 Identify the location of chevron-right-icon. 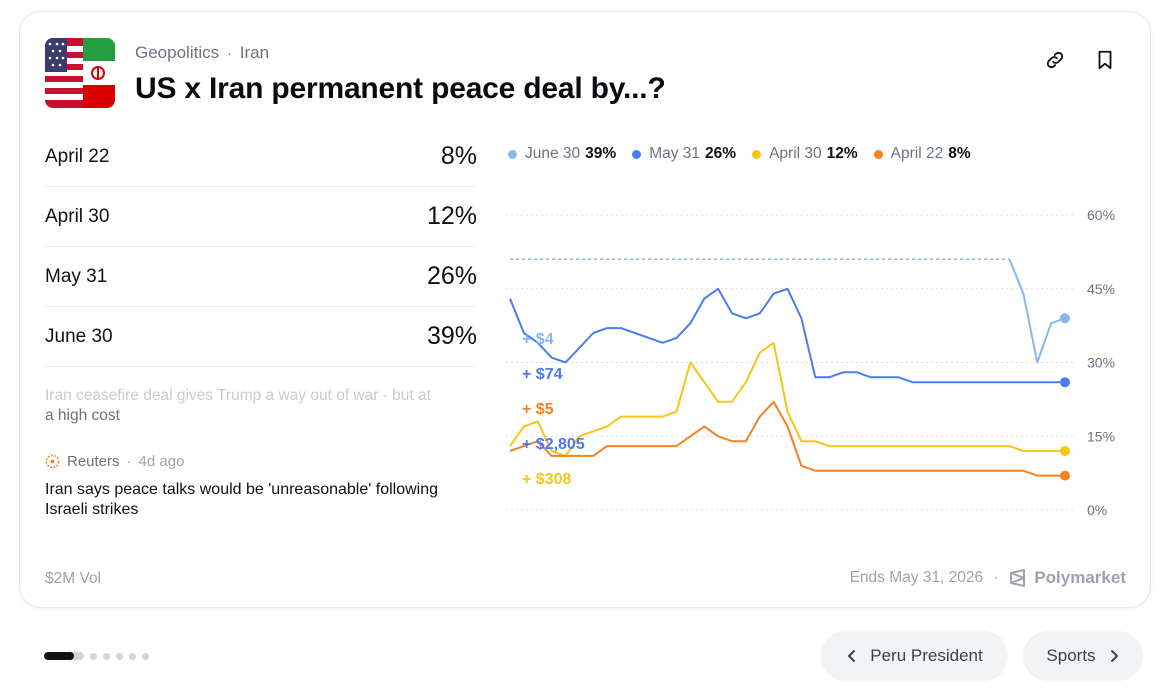
(1114, 656).